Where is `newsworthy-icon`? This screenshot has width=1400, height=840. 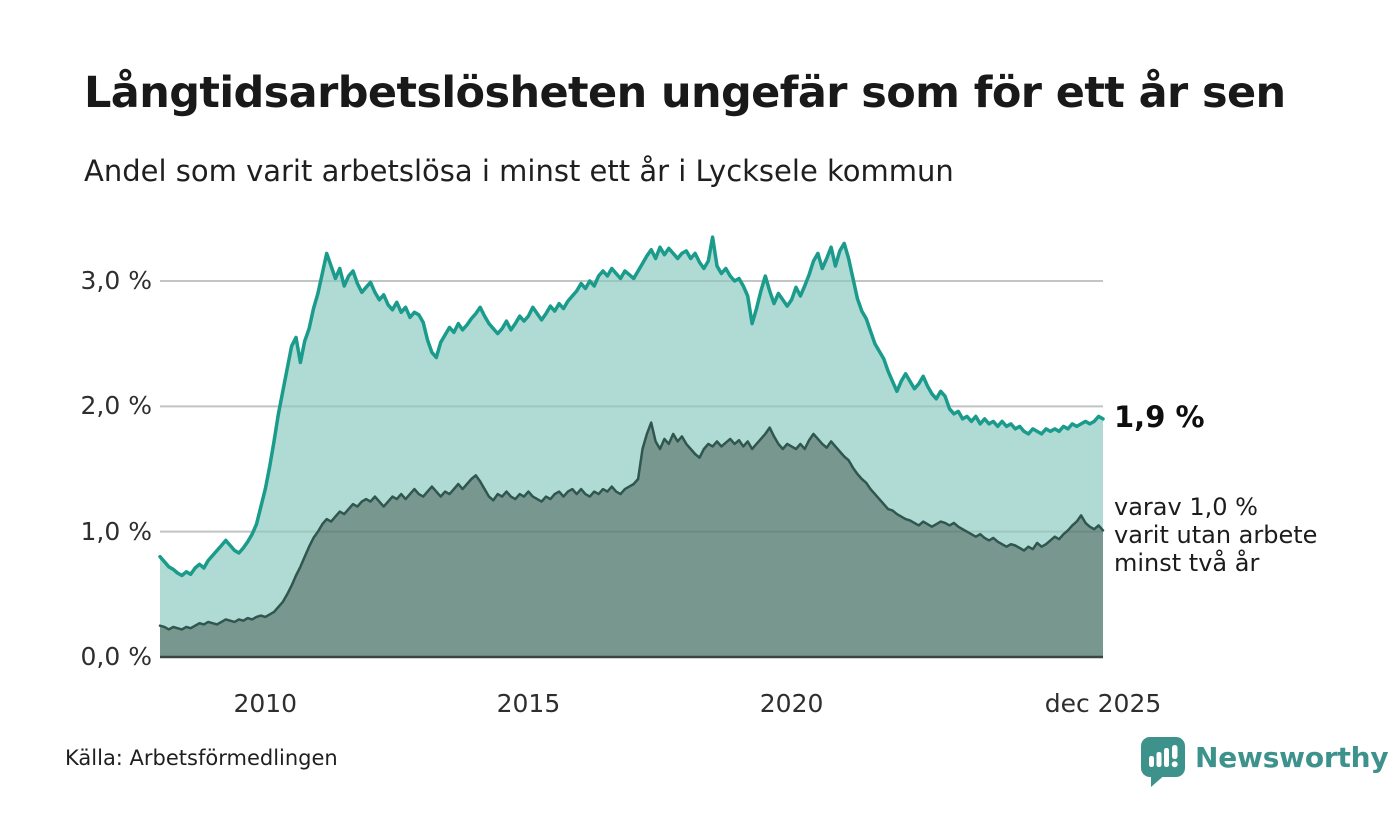
newsworthy-icon is located at coordinates (1163, 762).